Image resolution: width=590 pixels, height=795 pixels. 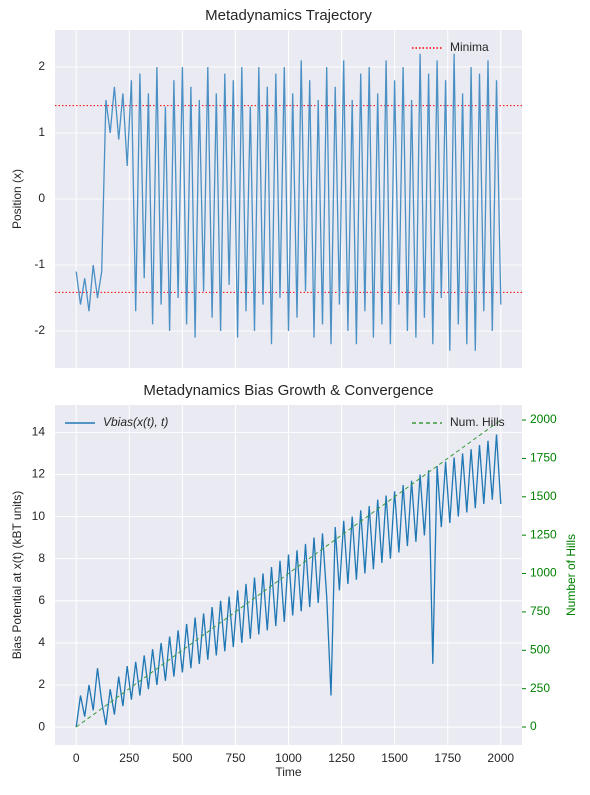 I want to click on x-tick-label: 1750, so click(x=447, y=758).